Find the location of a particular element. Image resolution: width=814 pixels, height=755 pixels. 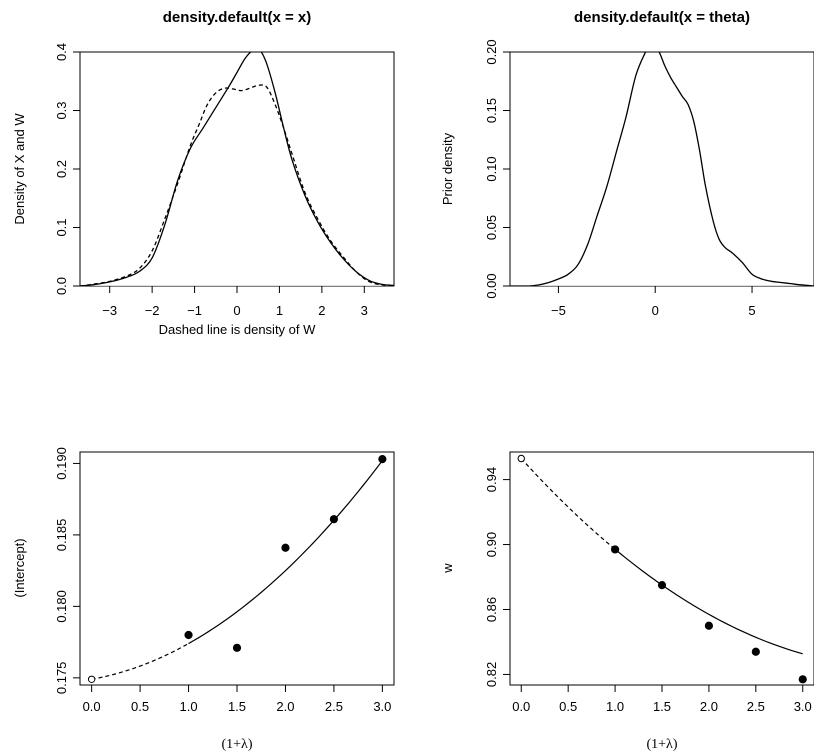

y-tick-label: 0.05 is located at coordinates (491, 227).